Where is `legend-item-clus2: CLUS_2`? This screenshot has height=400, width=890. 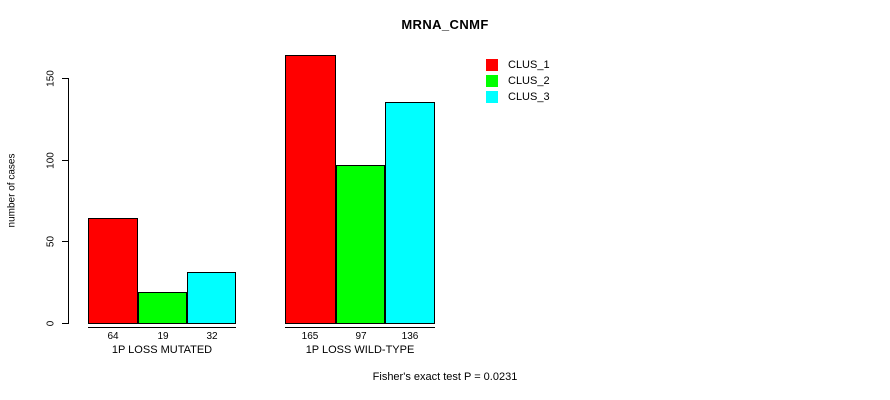
legend-item-clus2: CLUS_2 is located at coordinates (518, 81).